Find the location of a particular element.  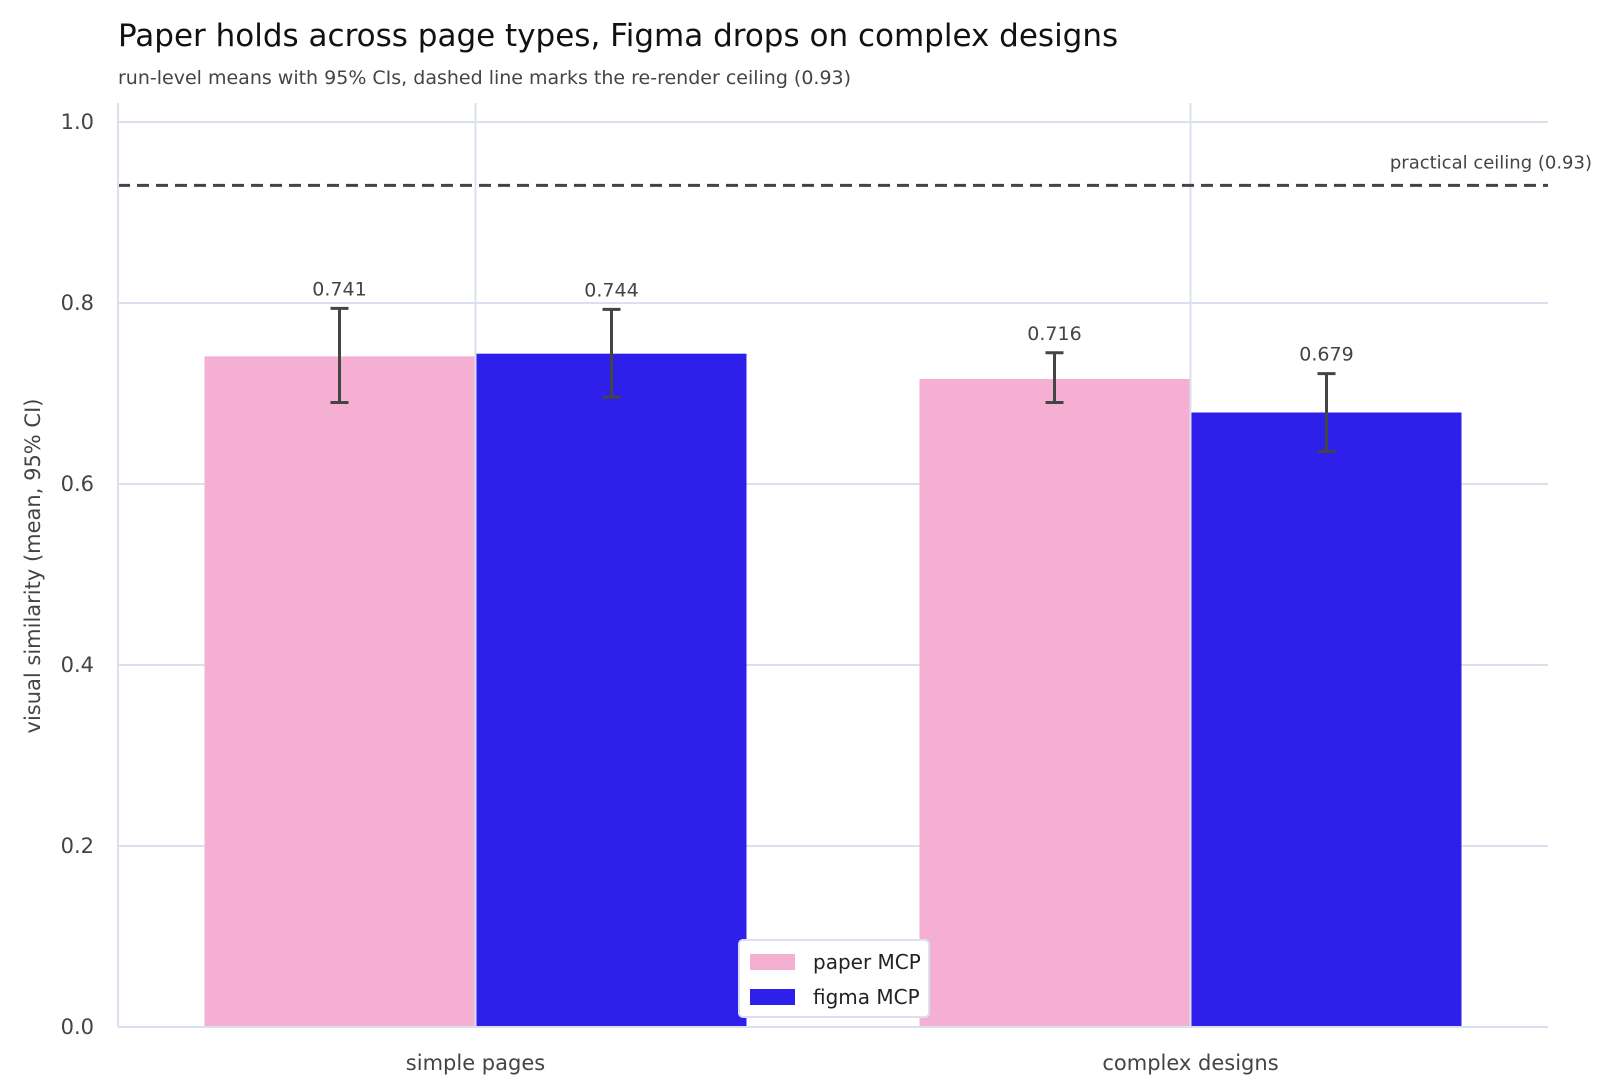

data-label: 0.716 is located at coordinates (1054, 334).